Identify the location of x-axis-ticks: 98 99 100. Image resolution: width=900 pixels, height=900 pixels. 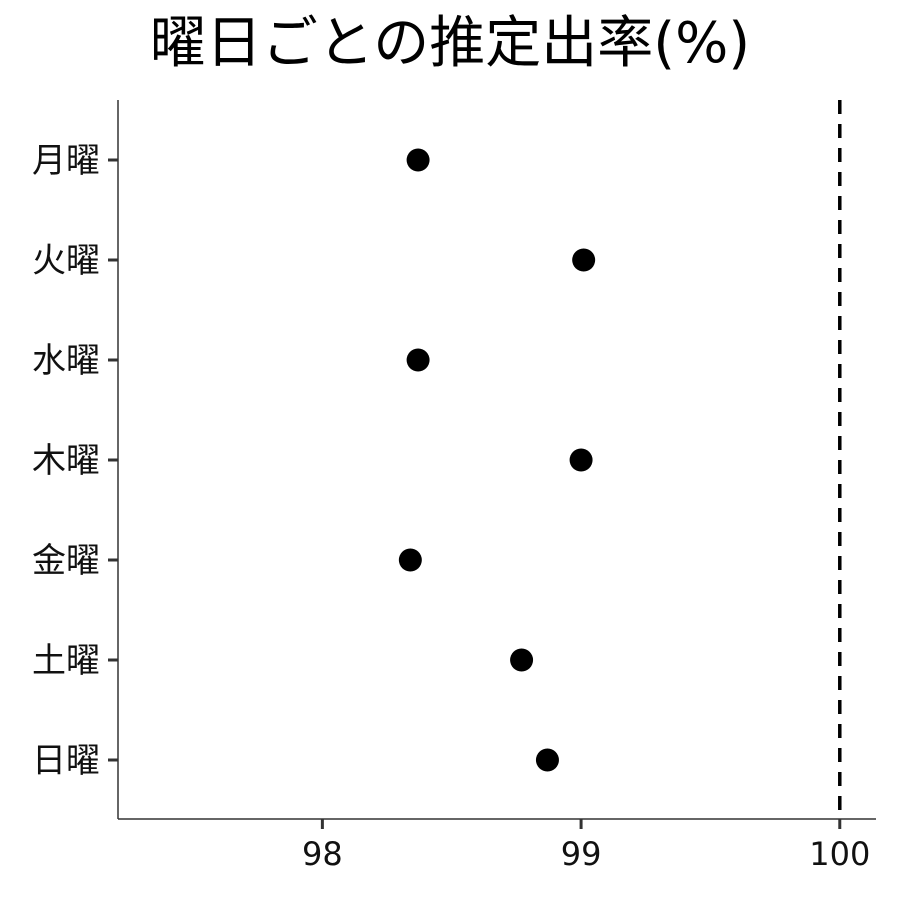
(586, 846).